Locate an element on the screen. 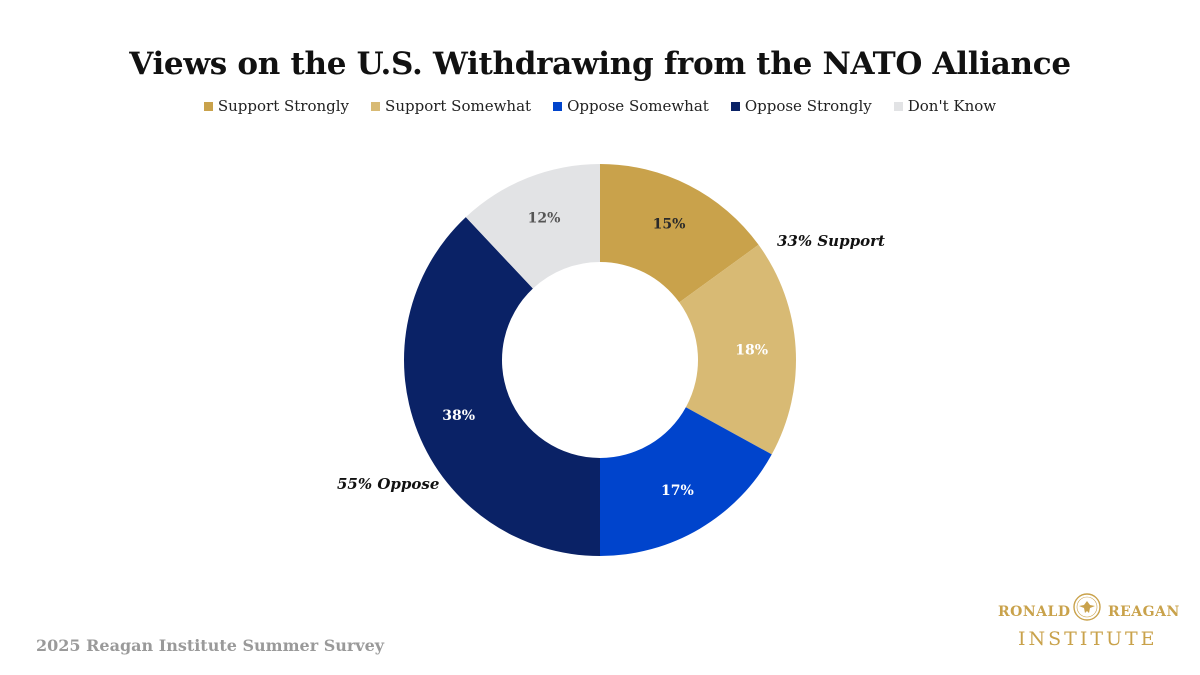 This screenshot has width=1200, height=675. legend-label: Don't Know is located at coordinates (952, 106).